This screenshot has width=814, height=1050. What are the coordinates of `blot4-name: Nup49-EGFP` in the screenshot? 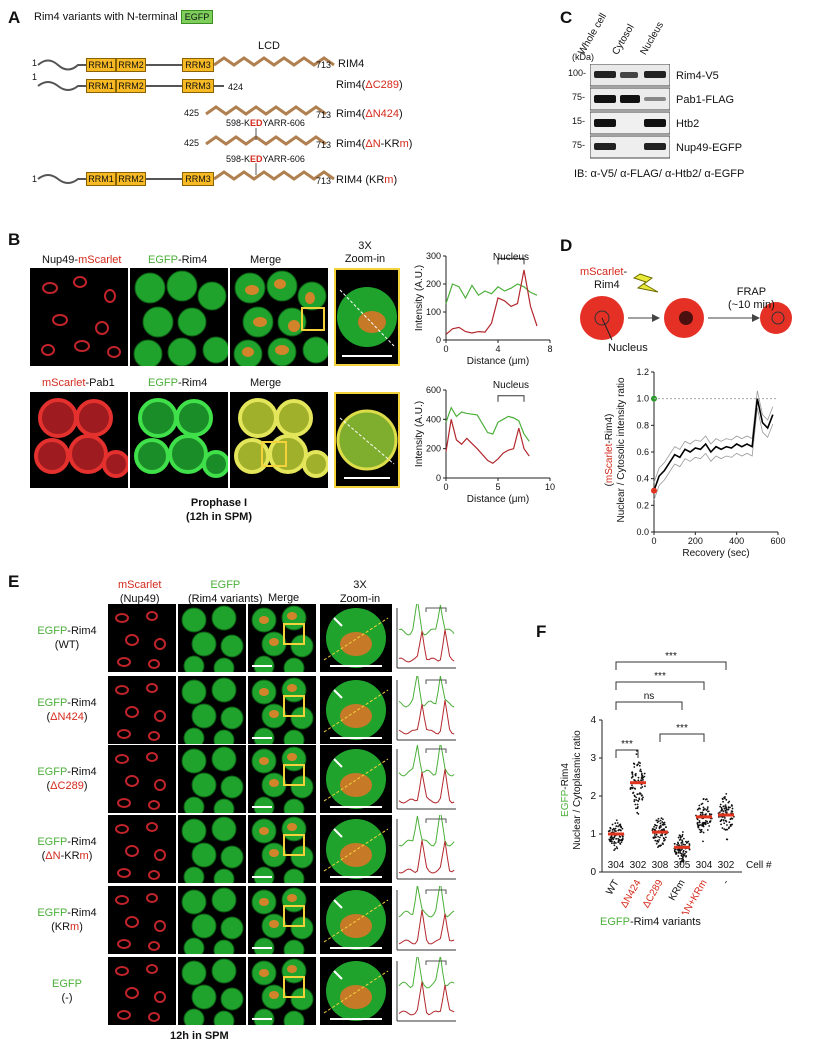 It's located at (709, 148).